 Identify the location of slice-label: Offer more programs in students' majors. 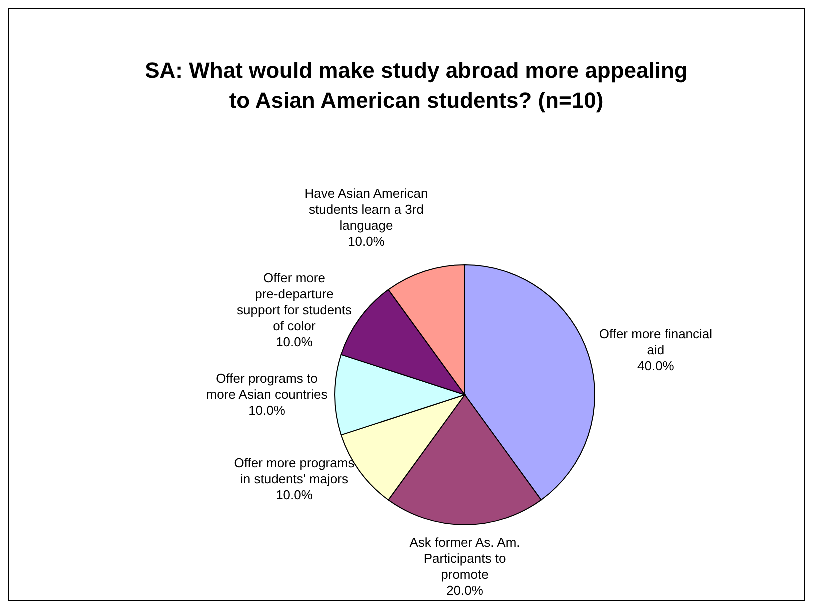
(295, 471).